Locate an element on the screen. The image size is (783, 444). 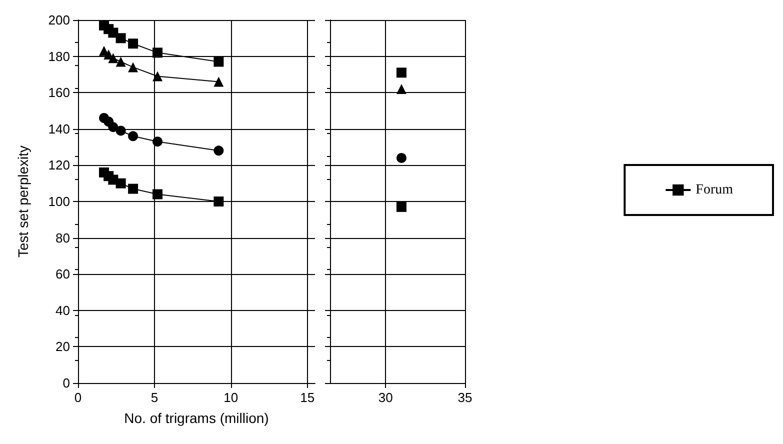
y-tick-label: 100 is located at coordinates (59, 201).